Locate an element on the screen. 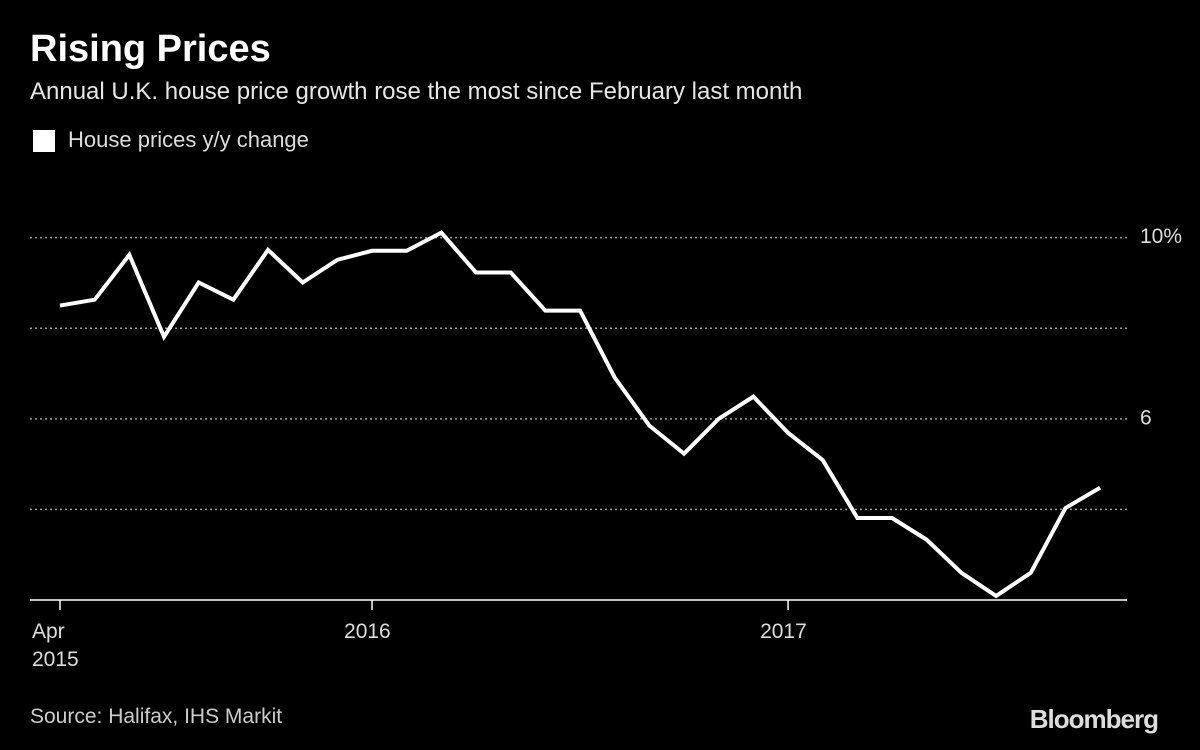 The width and height of the screenshot is (1200, 750). source: Source: Halifax, IHS Markit is located at coordinates (156, 716).